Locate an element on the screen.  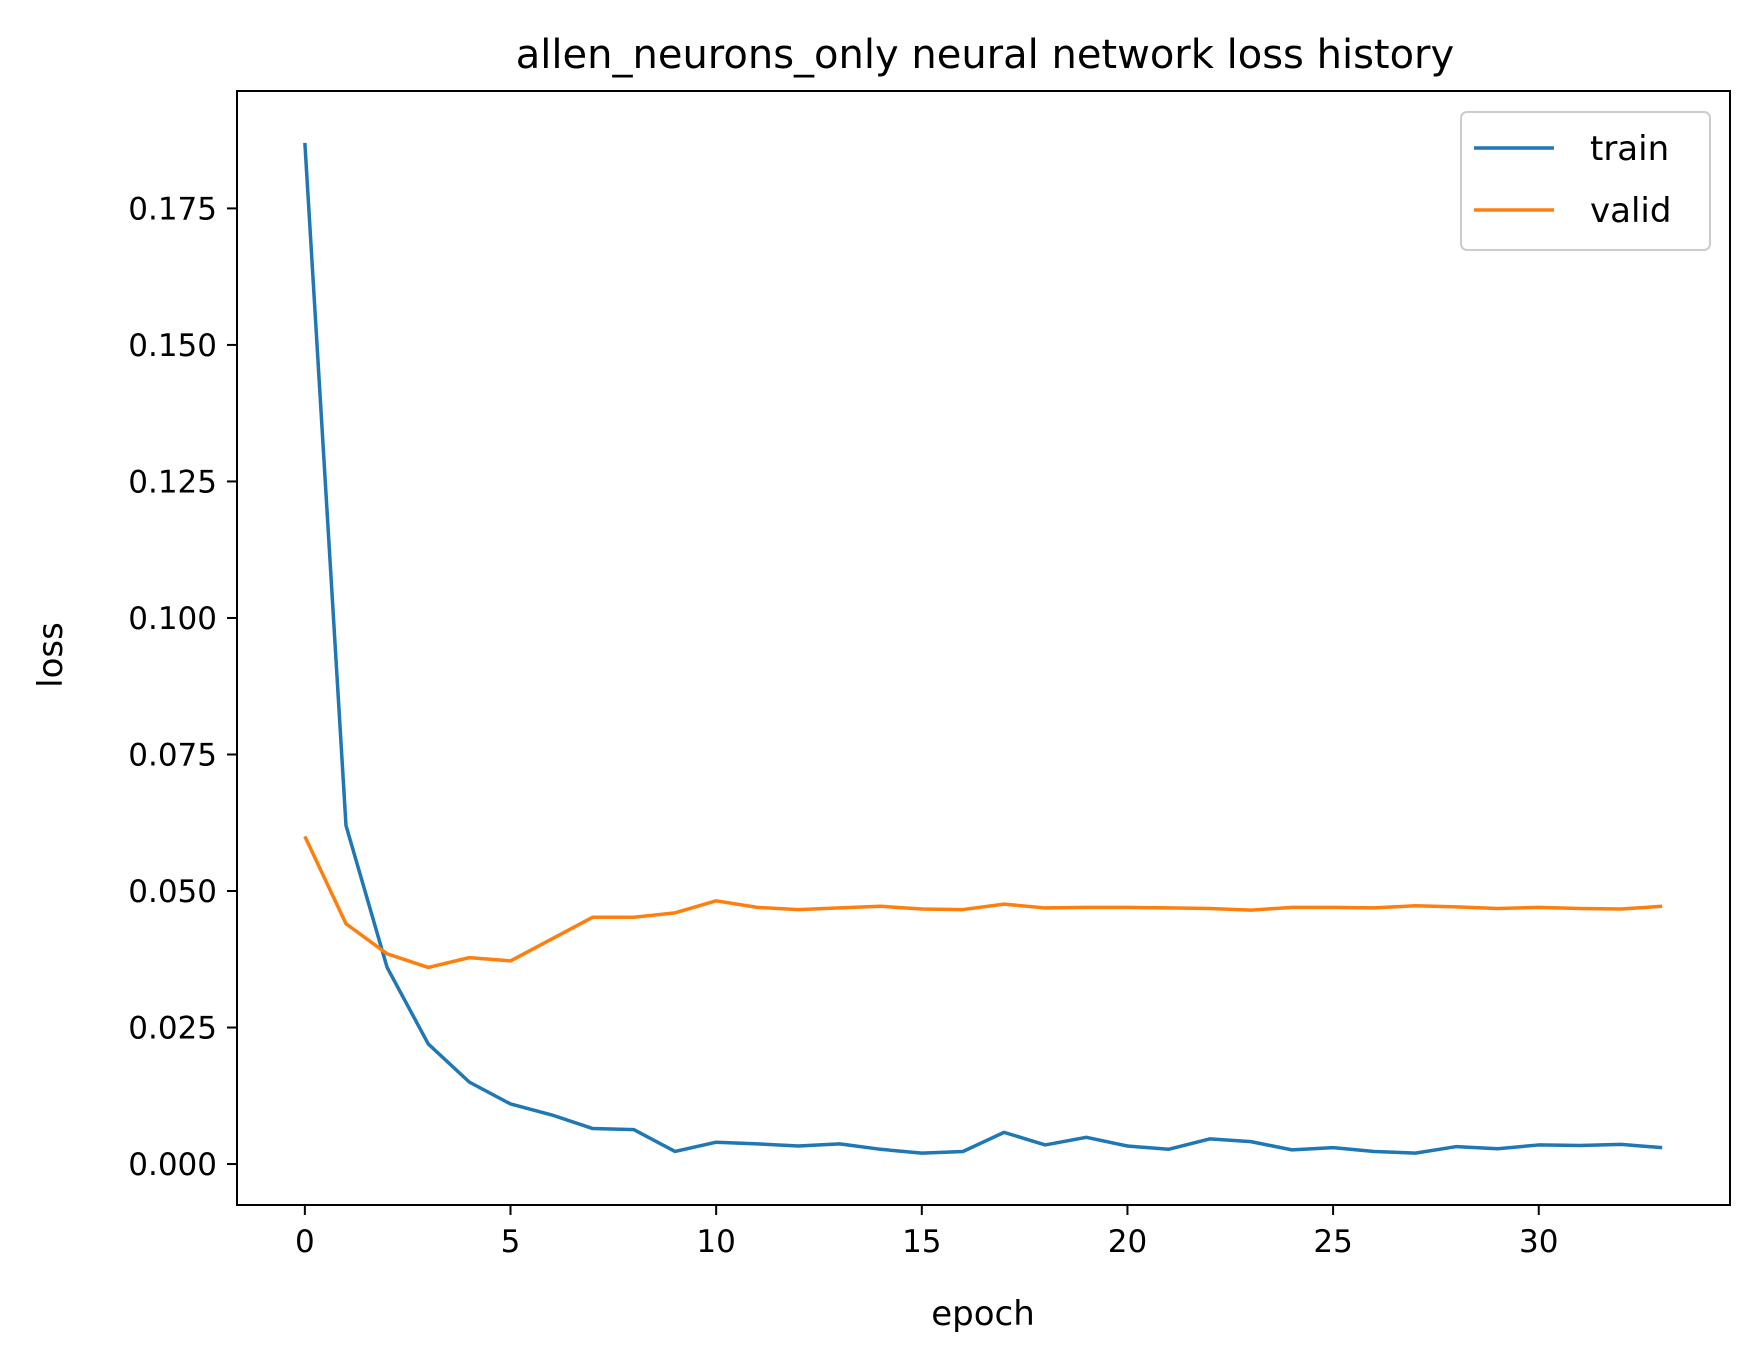
y-tick-label: 0.025 is located at coordinates (172, 1029).